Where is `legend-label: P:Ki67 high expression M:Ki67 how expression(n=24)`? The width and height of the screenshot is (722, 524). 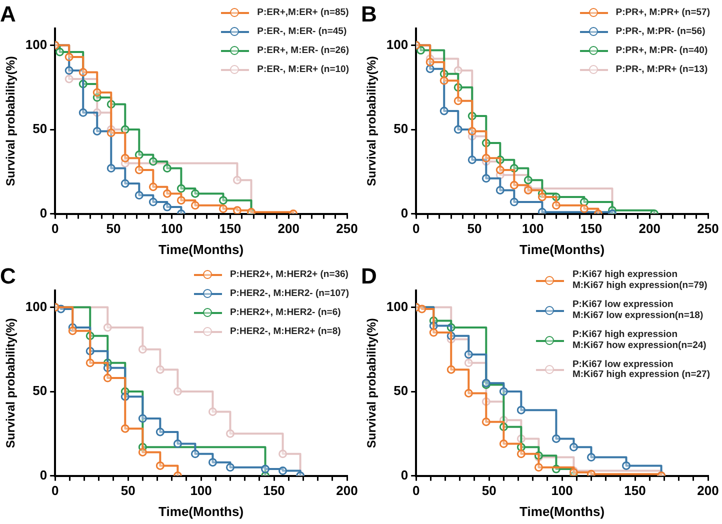 legend-label: P:Ki67 high expression M:Ki67 how expression(n=24) is located at coordinates (639, 340).